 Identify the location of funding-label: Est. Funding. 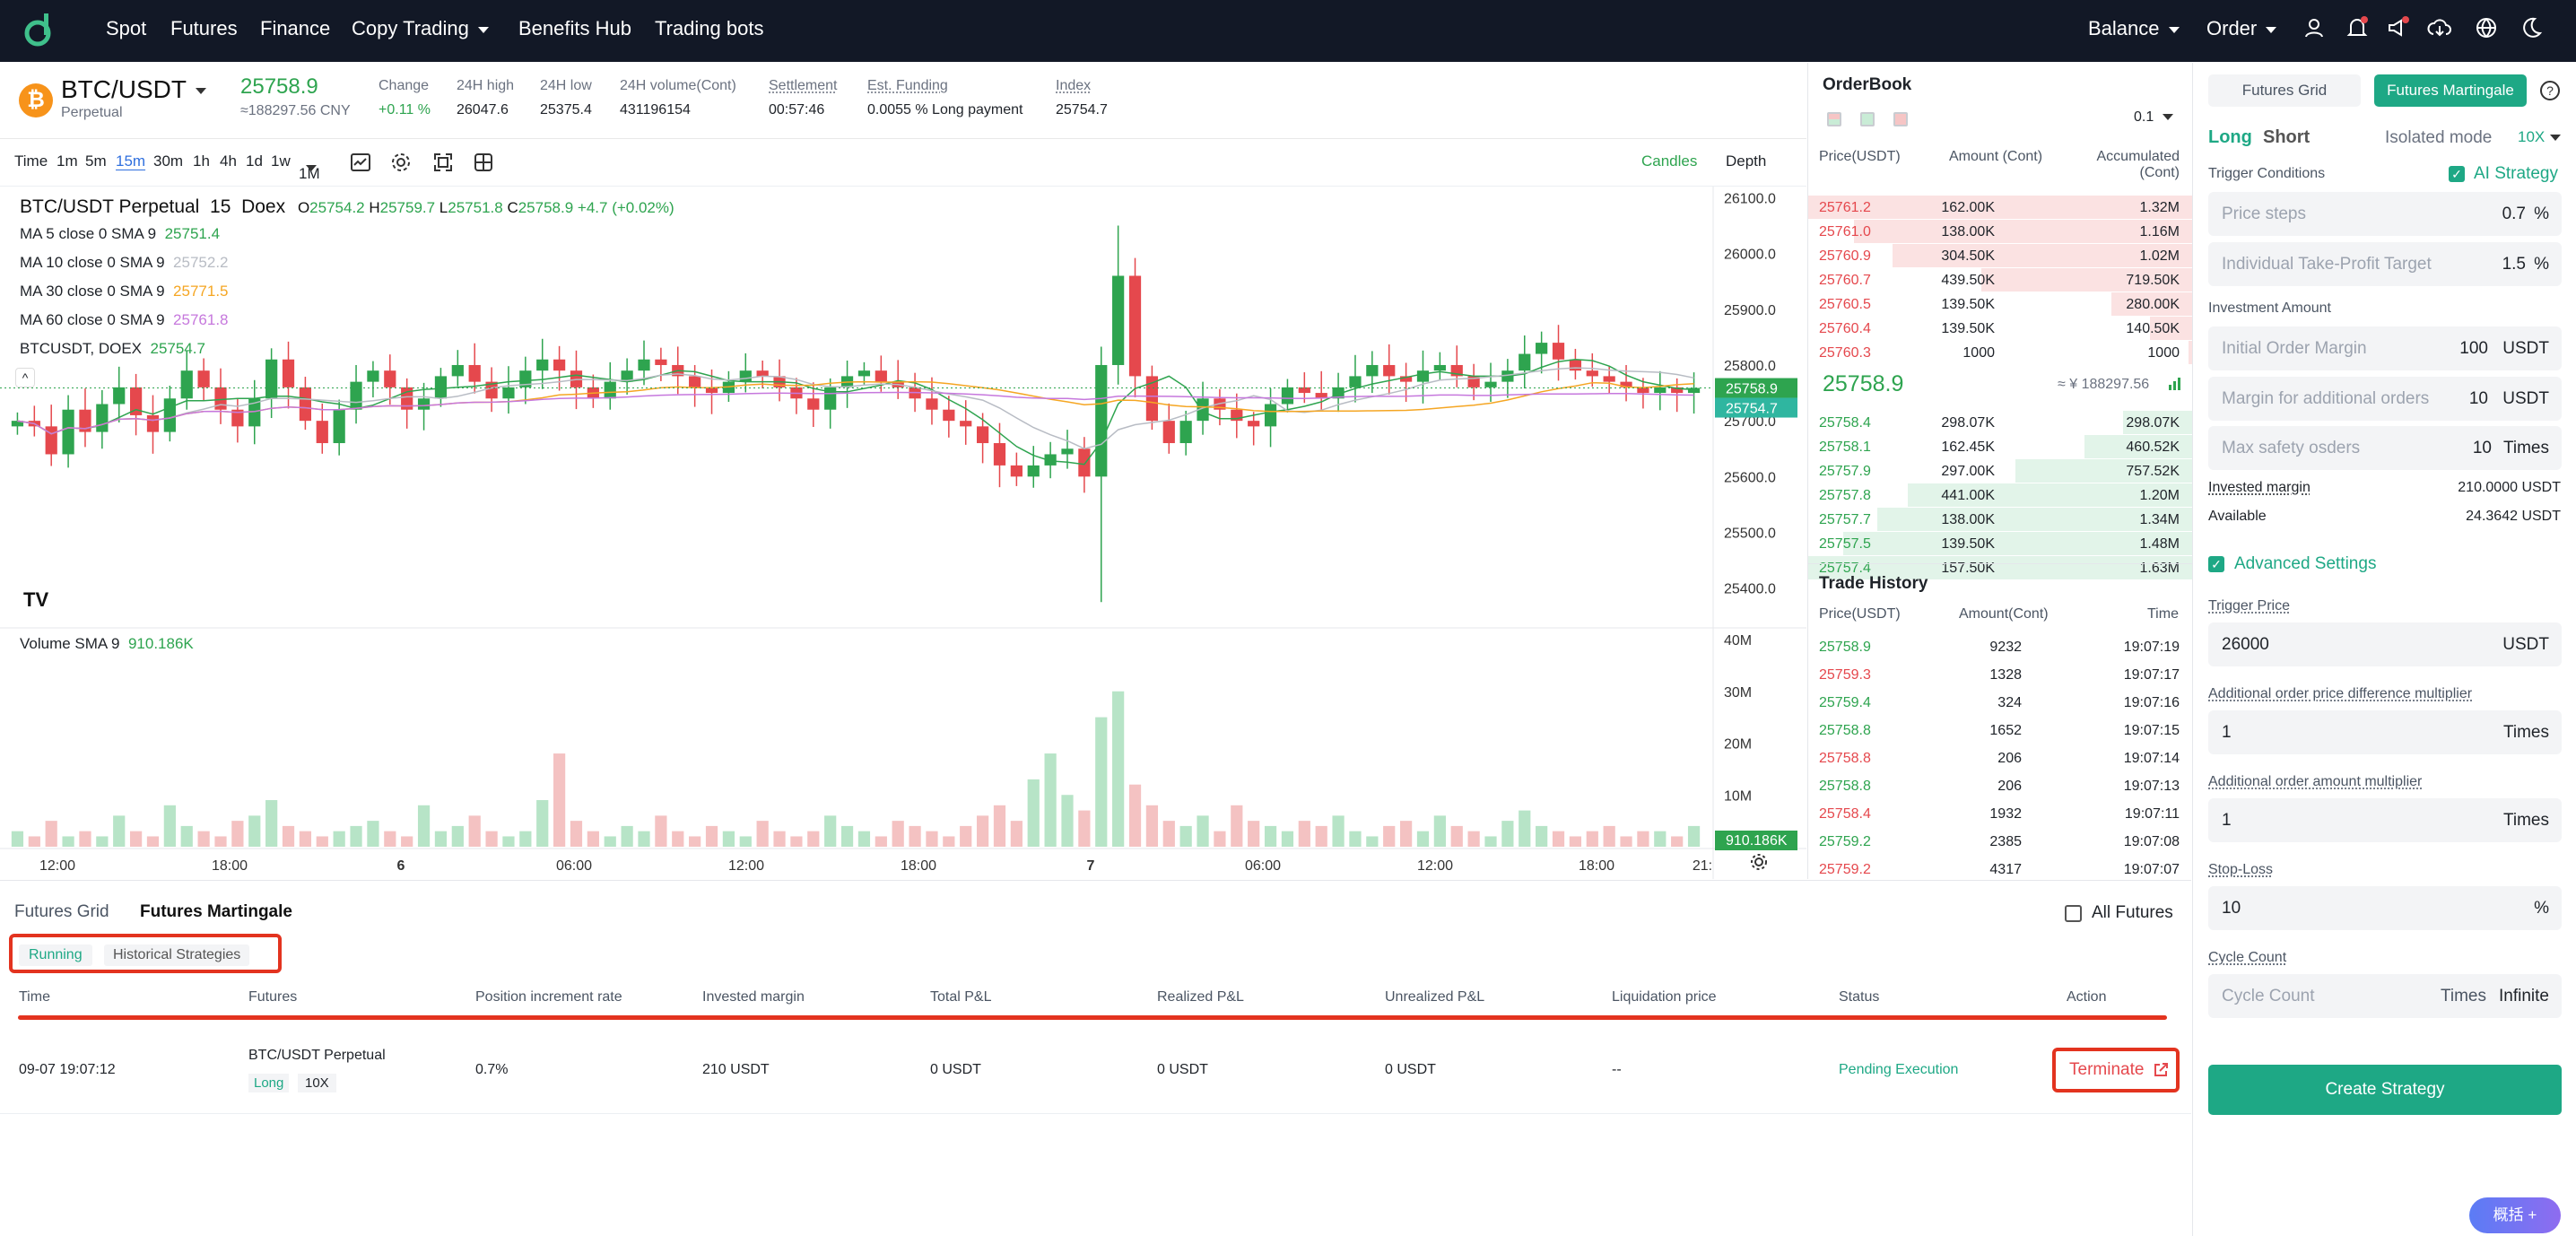
(907, 85).